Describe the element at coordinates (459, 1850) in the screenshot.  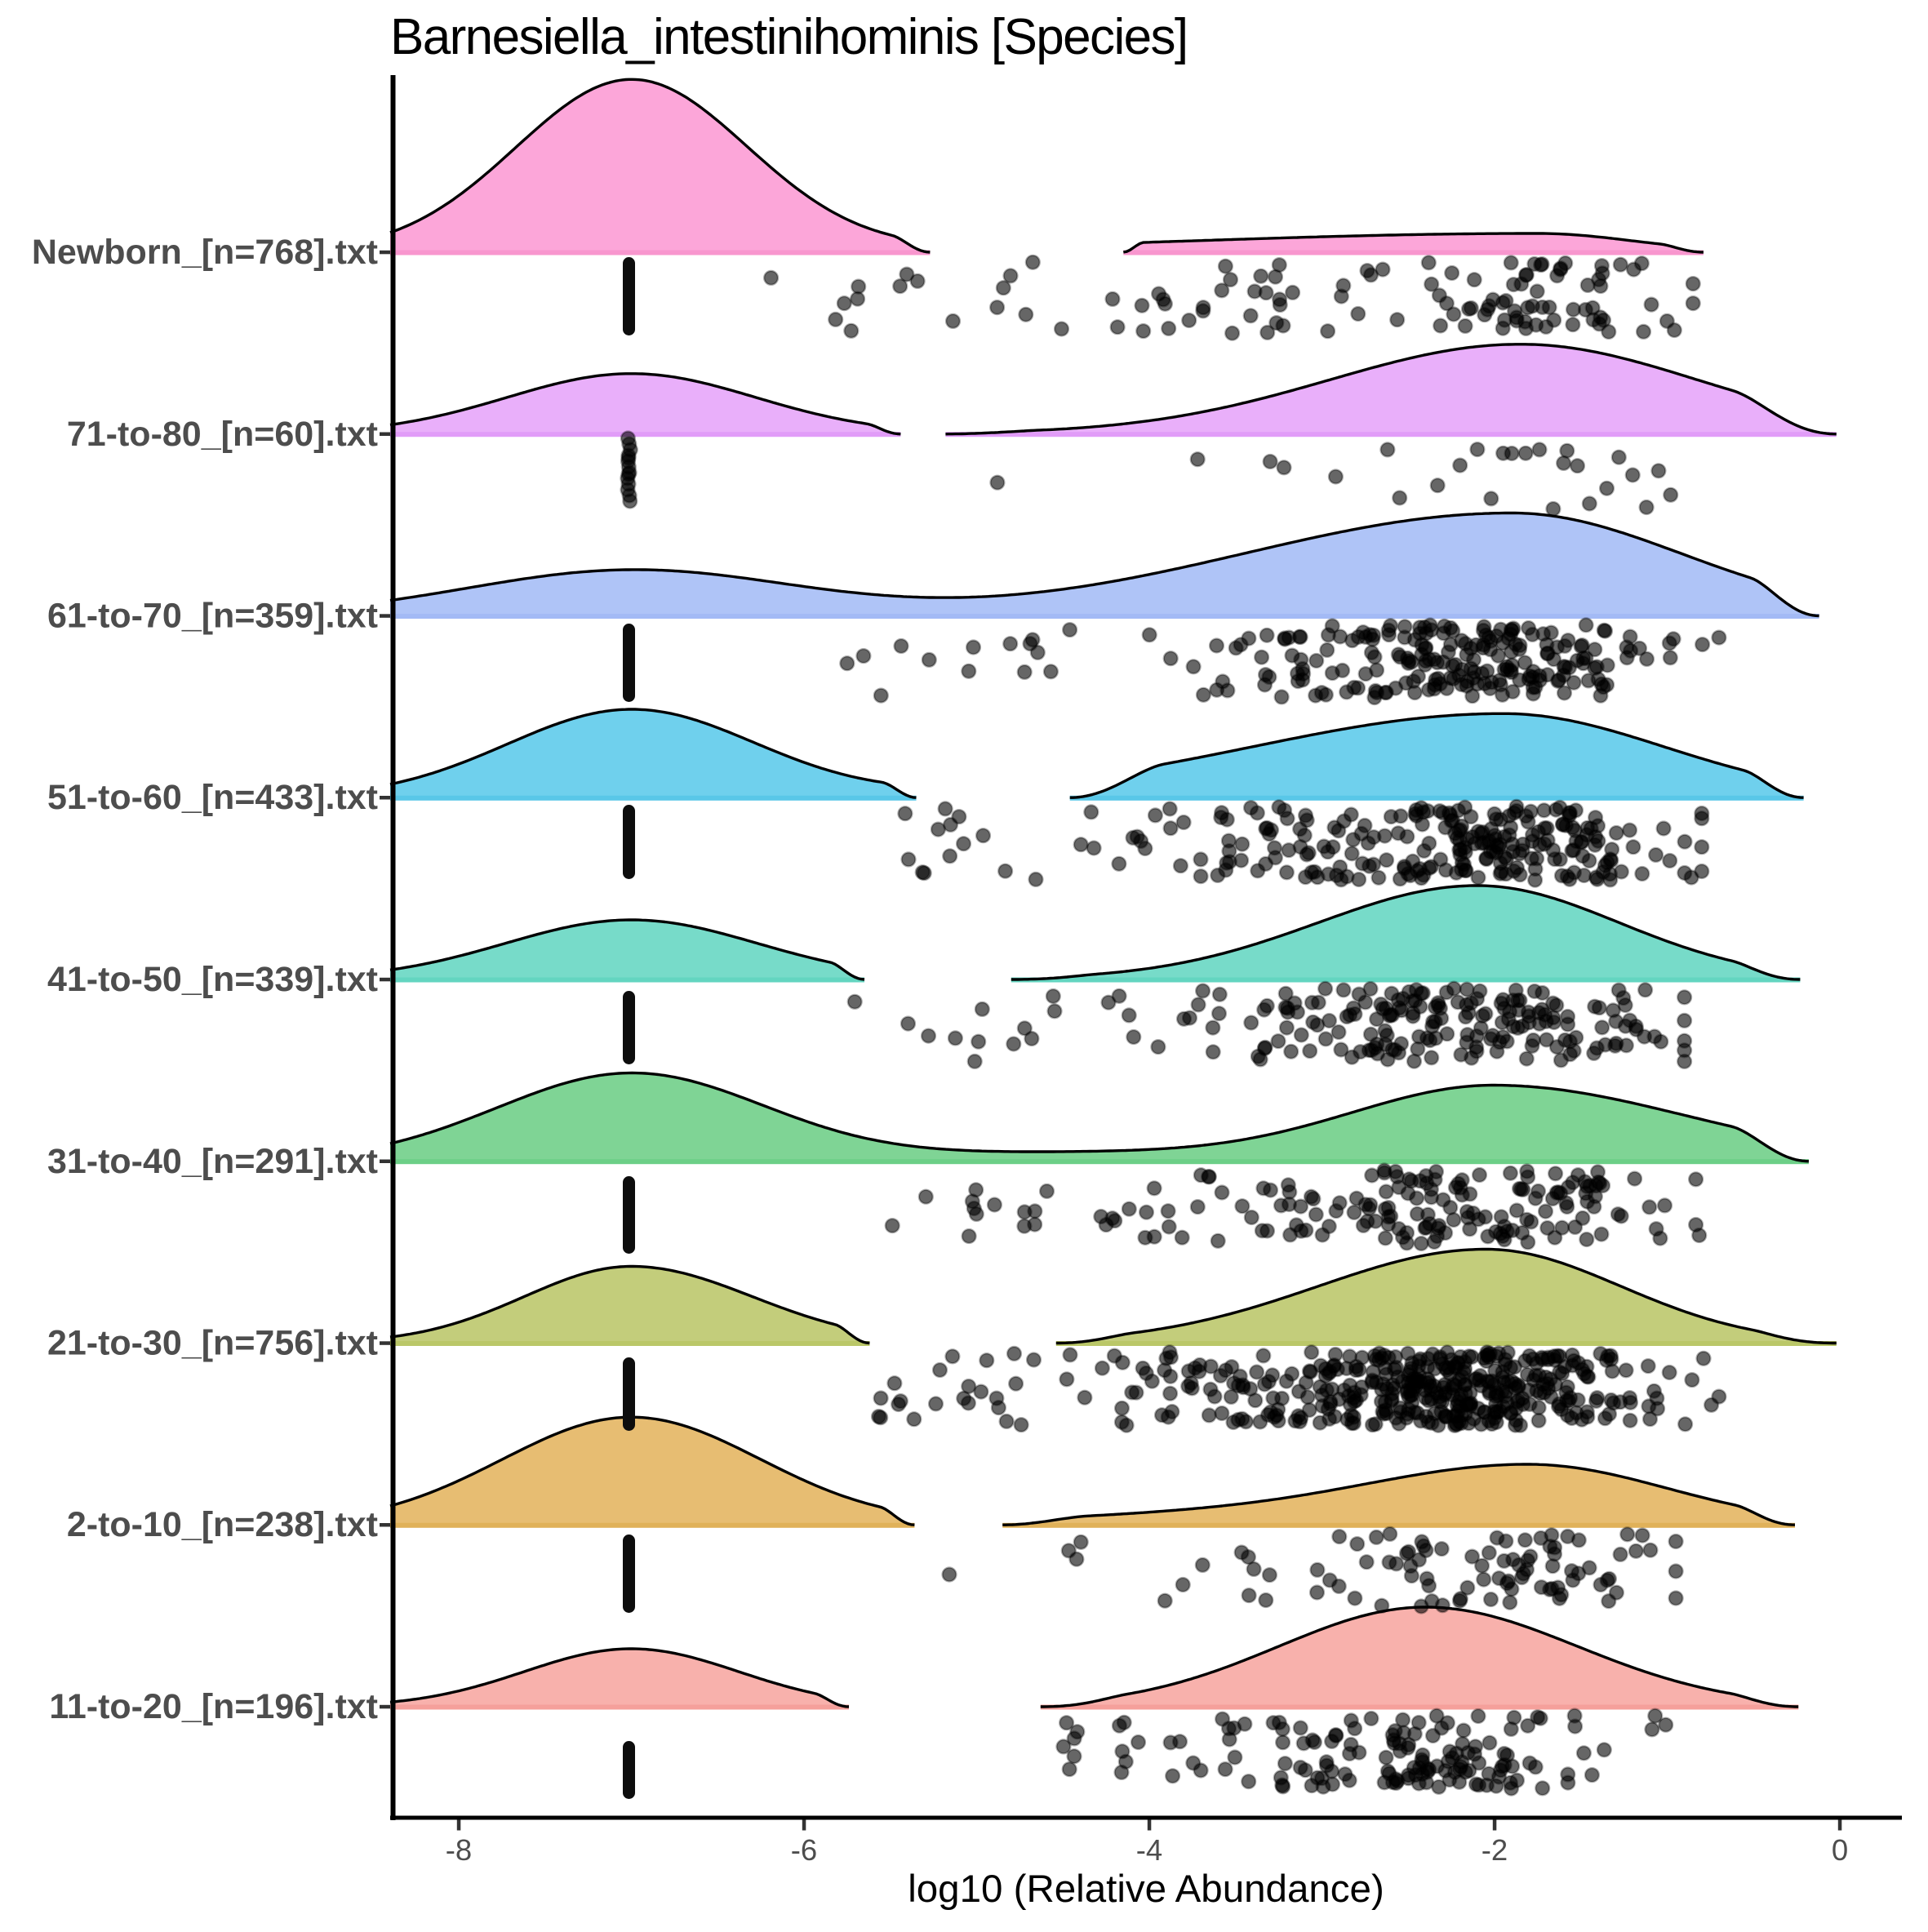
I see `svg-text: -8` at that location.